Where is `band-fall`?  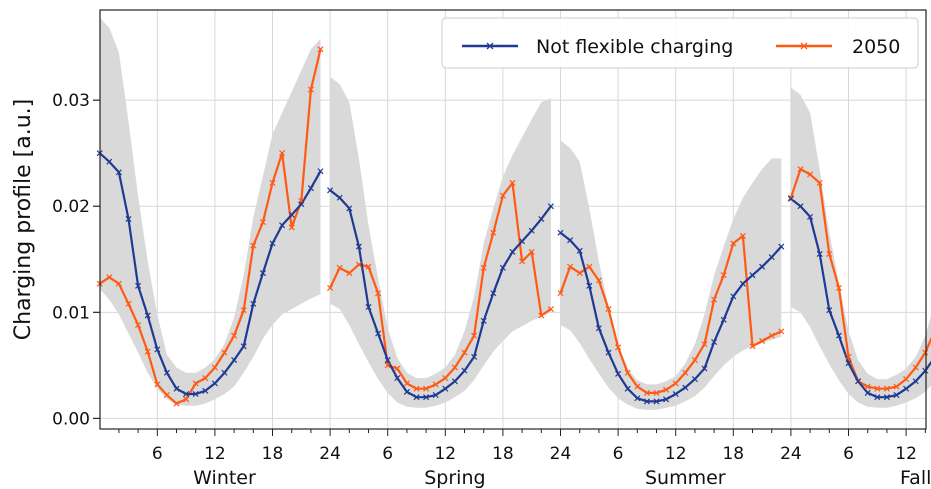
band-fall is located at coordinates (860, 247).